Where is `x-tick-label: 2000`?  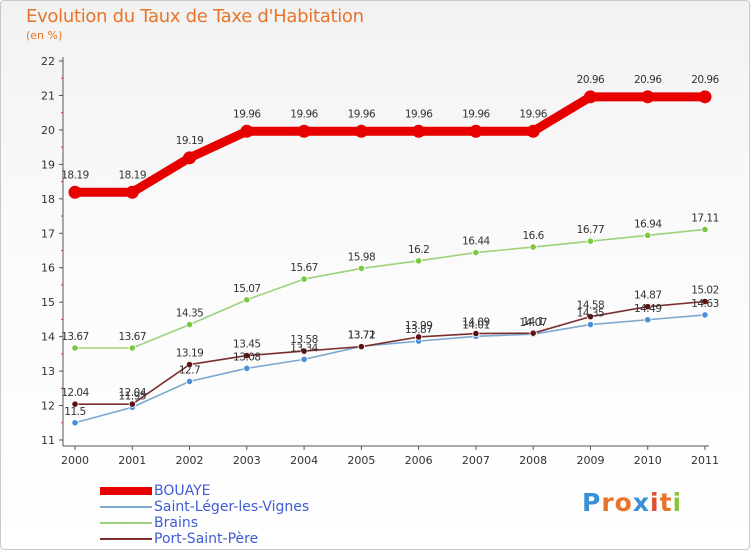
x-tick-label: 2000 is located at coordinates (75, 460).